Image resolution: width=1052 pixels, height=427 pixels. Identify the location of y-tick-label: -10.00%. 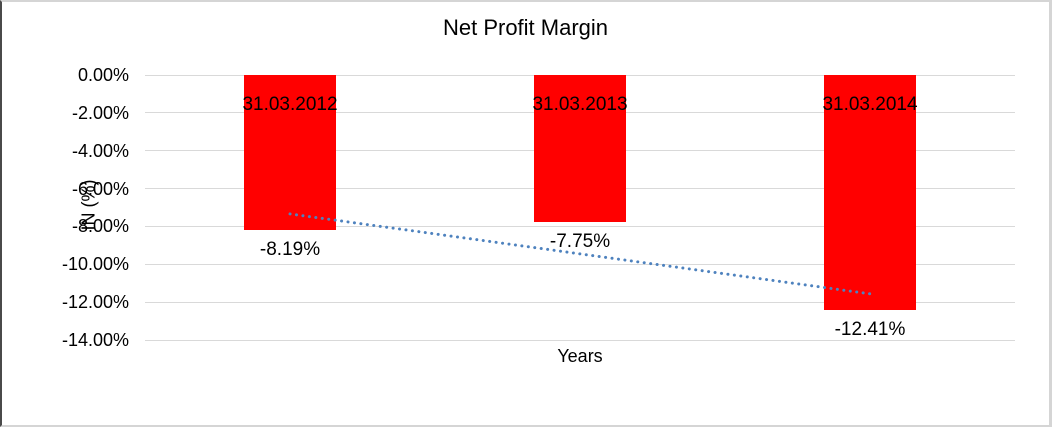
(95, 264).